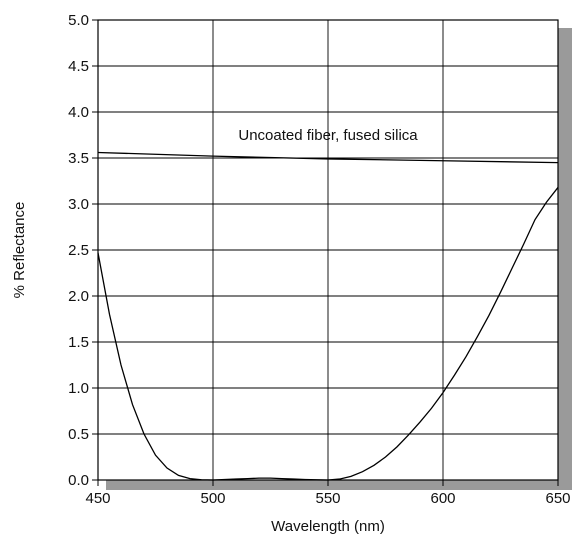  Describe the element at coordinates (78, 112) in the screenshot. I see `y-tick-label: 4.0` at that location.